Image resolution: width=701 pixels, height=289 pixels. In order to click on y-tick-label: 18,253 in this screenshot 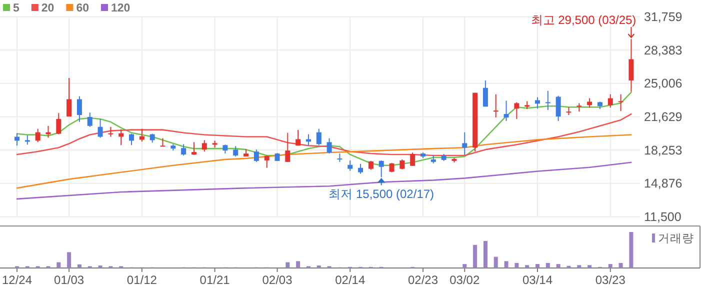, I will do `click(663, 150)`.